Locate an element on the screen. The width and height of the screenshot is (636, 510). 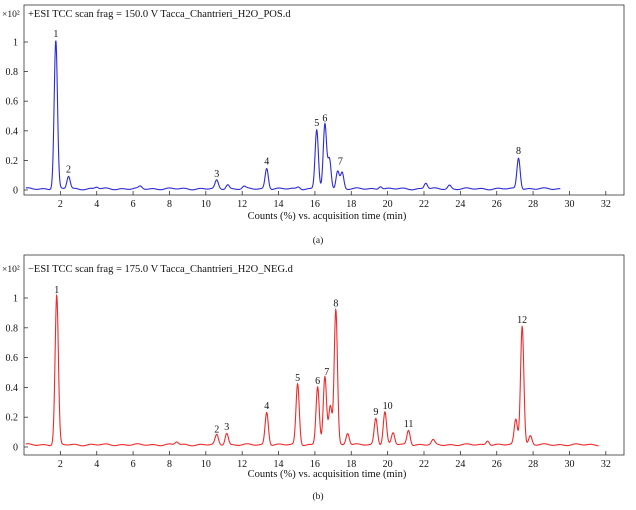
x-axis-label-b: Counts (%) vs. acquisition time (min) is located at coordinates (327, 474).